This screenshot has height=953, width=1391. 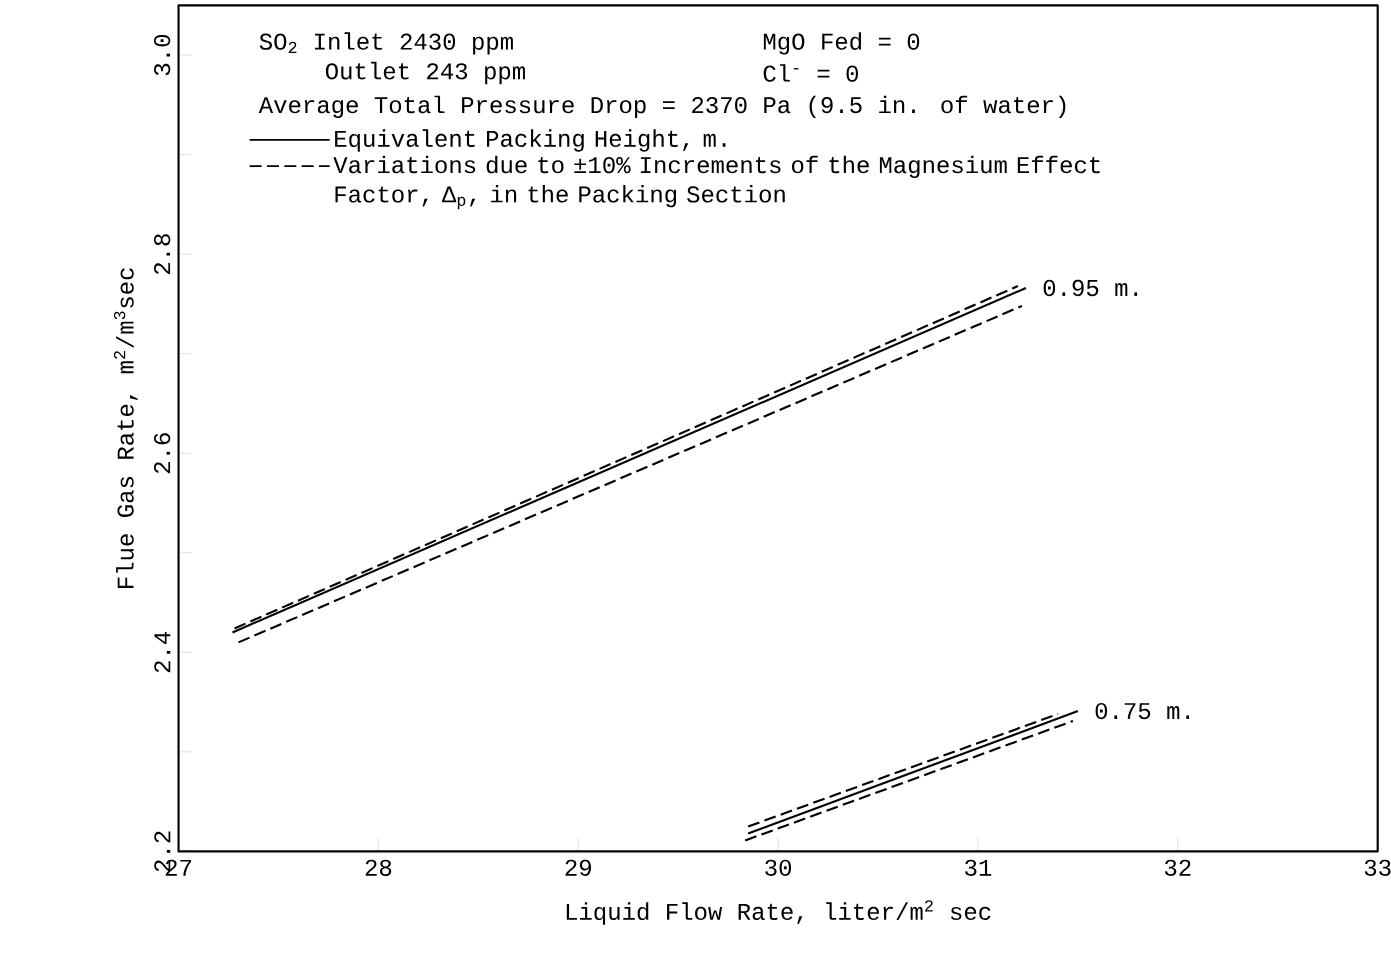 What do you see at coordinates (378, 868) in the screenshot?
I see `x-tick-label: 28` at bounding box center [378, 868].